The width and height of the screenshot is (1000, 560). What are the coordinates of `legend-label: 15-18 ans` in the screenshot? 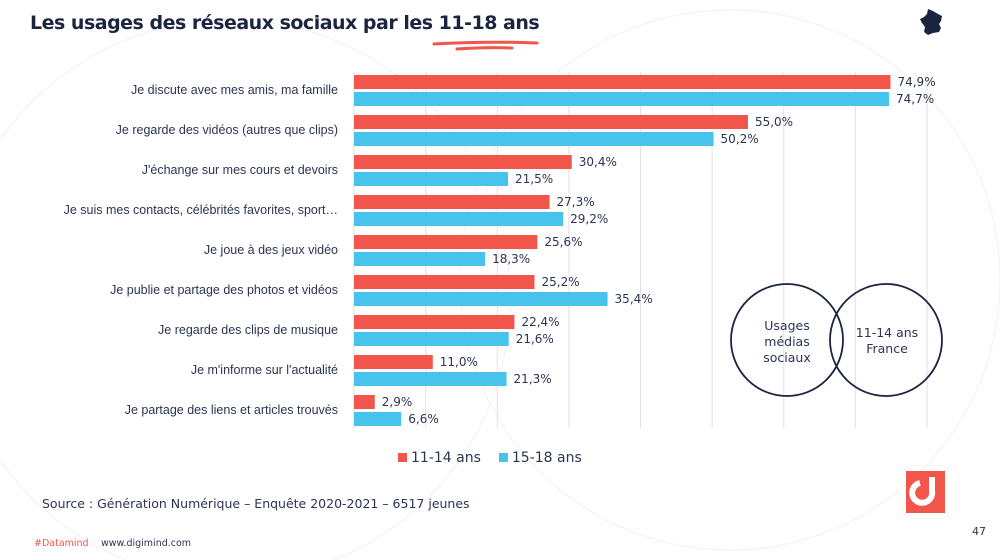 It's located at (546, 458).